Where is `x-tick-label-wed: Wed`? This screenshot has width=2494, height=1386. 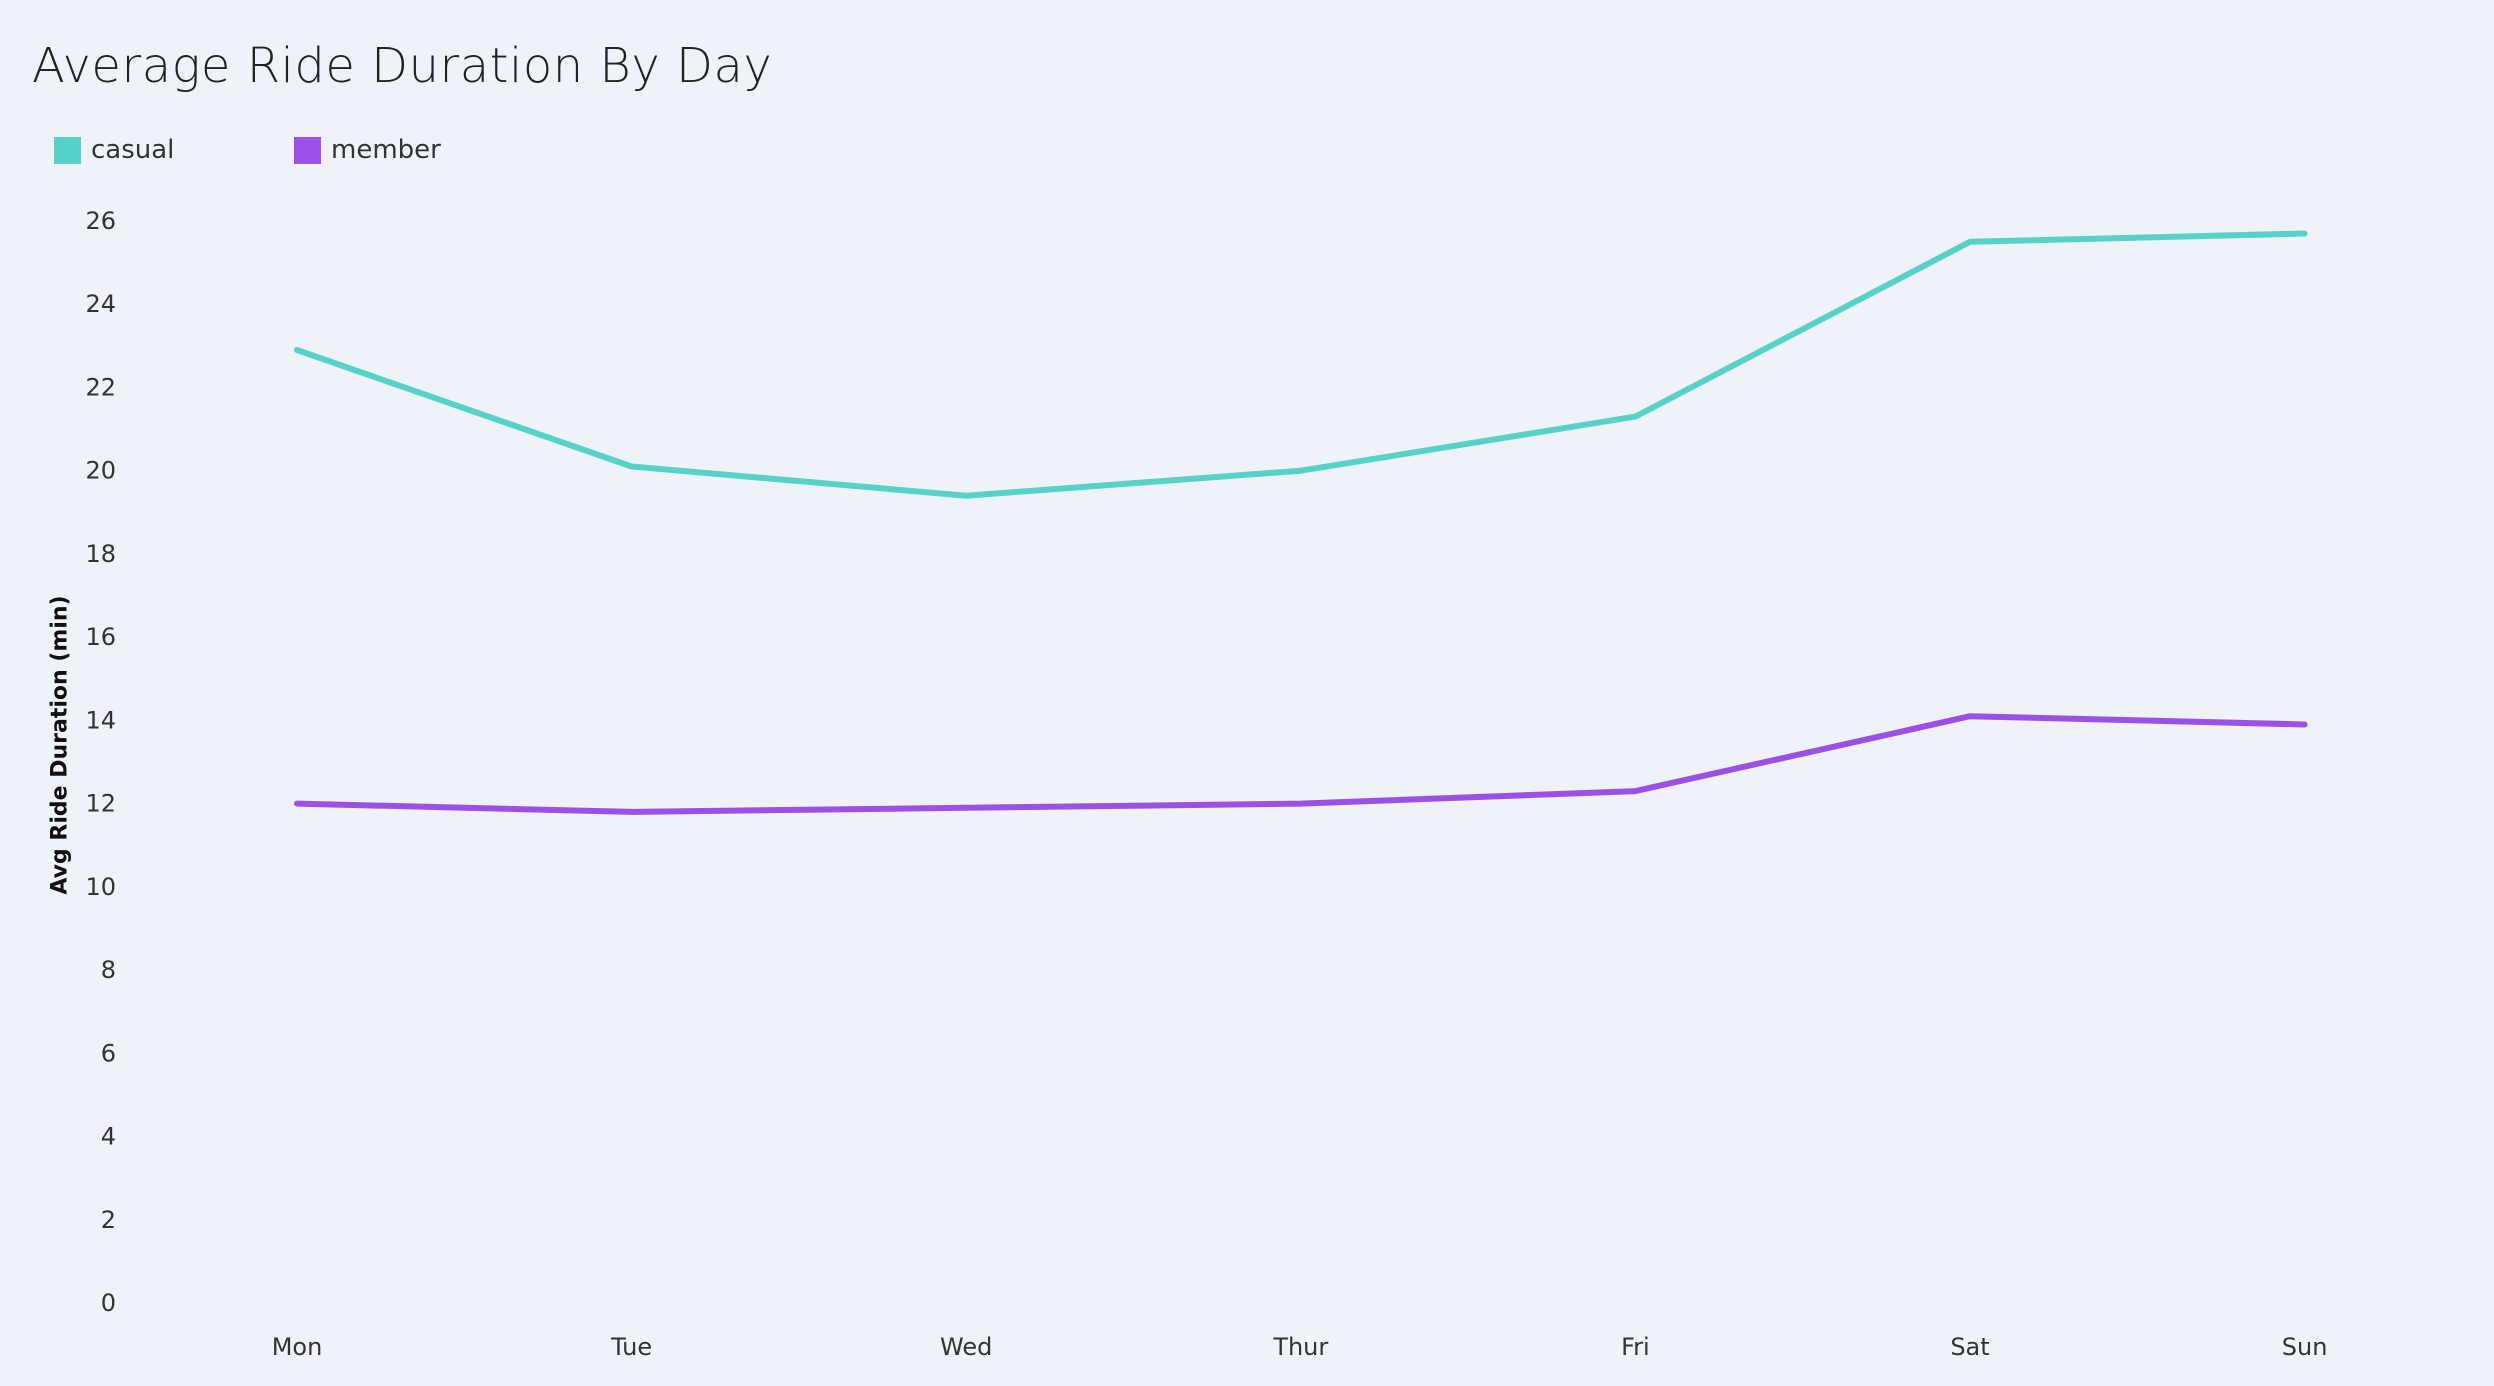 x-tick-label-wed: Wed is located at coordinates (966, 1347).